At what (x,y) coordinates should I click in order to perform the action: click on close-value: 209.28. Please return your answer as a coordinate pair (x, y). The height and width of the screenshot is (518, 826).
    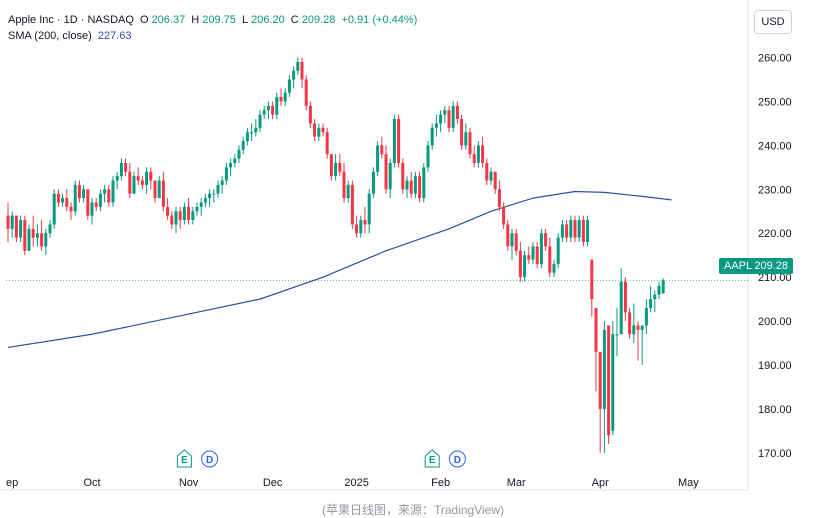
    Looking at the image, I should click on (318, 20).